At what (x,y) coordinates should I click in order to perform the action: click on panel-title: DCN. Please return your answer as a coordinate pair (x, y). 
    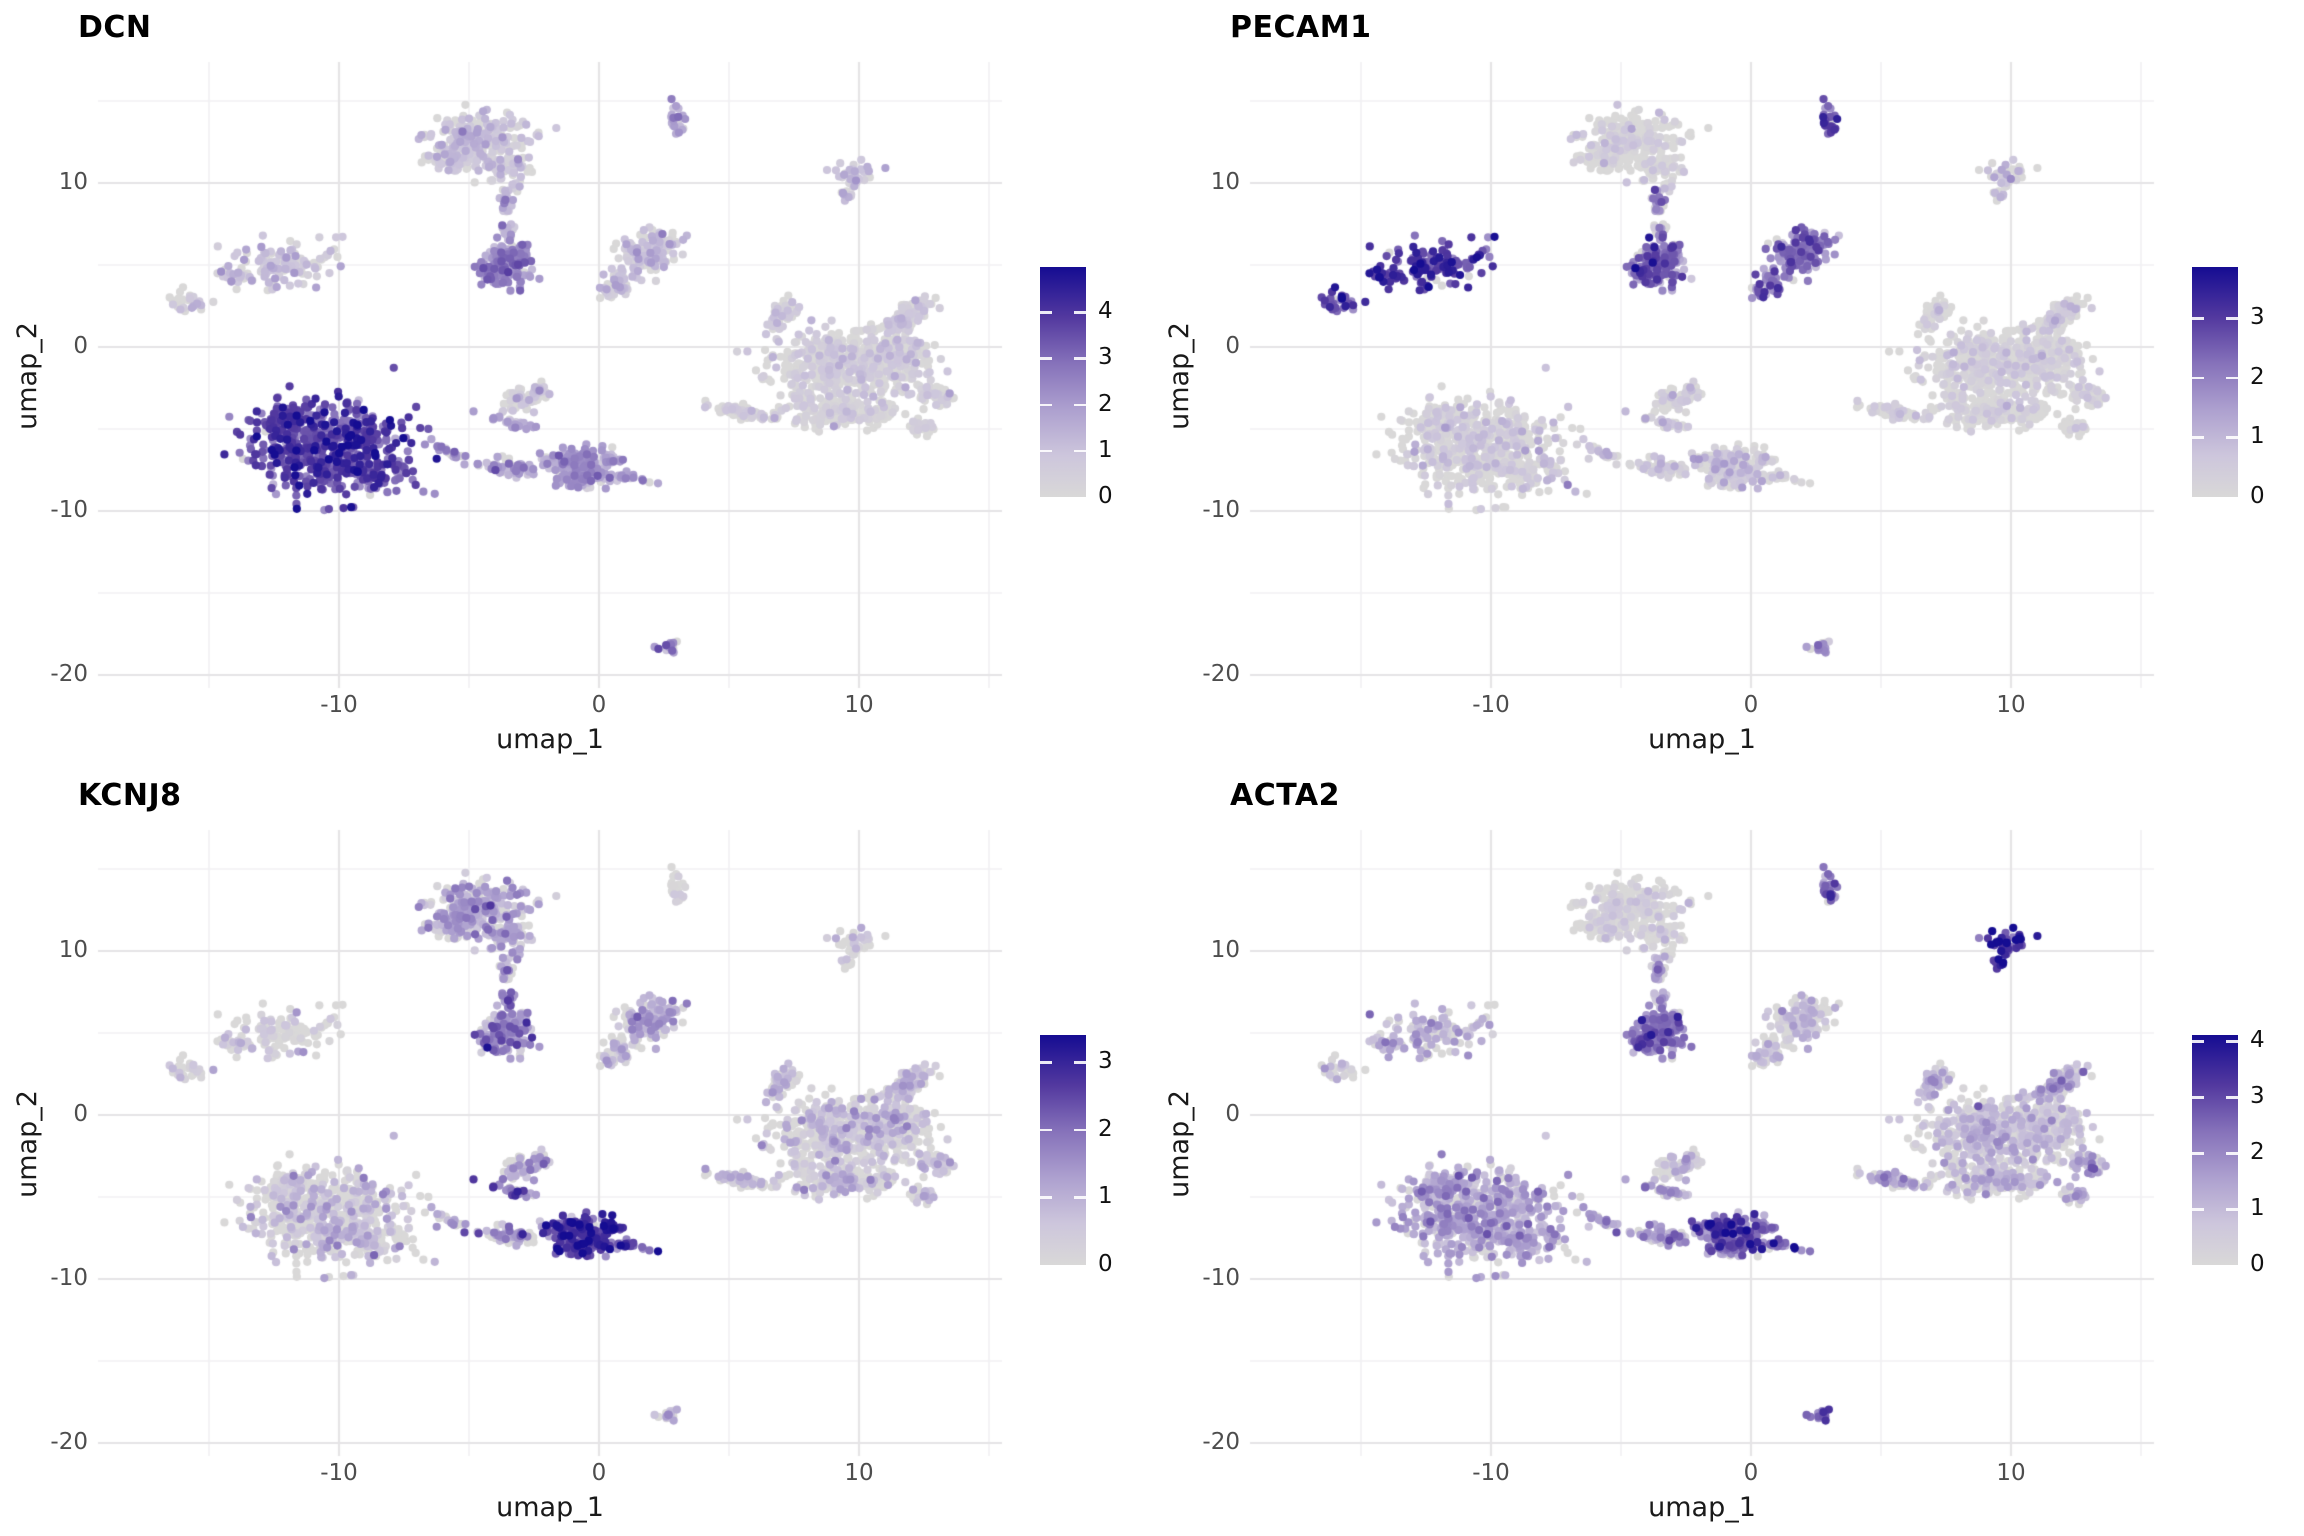
    Looking at the image, I should click on (115, 27).